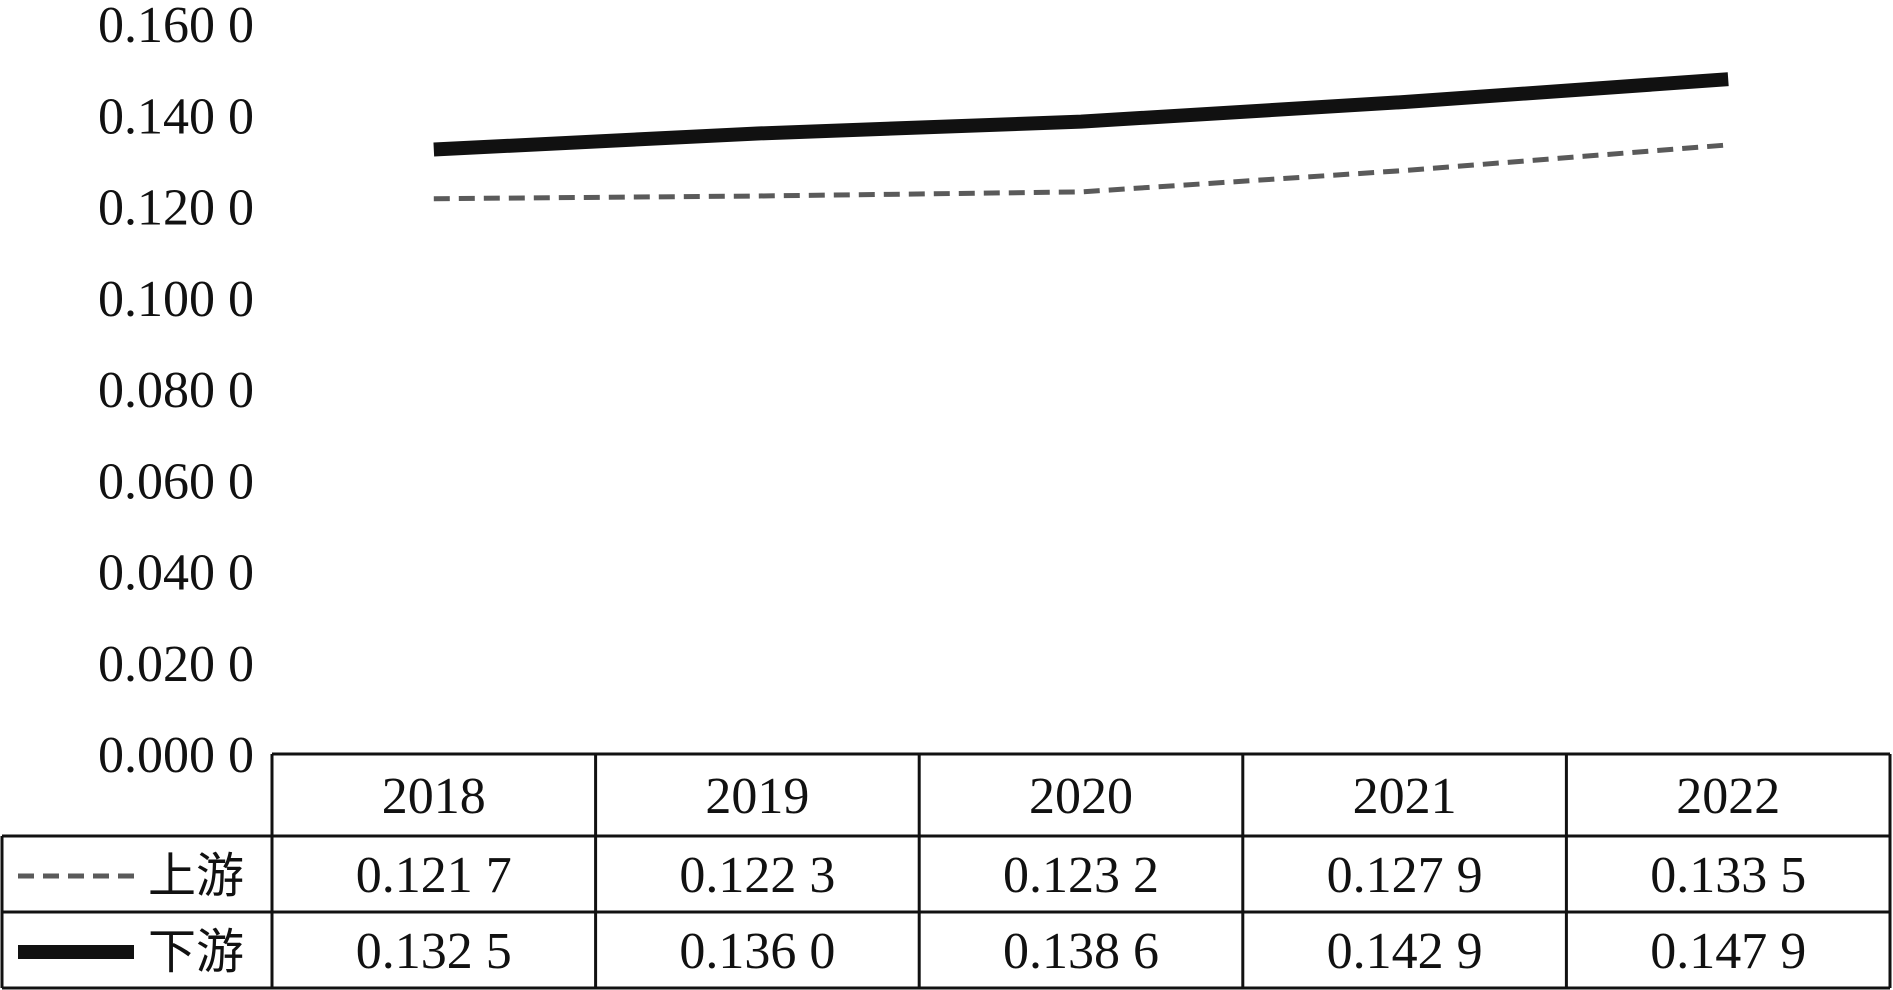 The width and height of the screenshot is (1893, 990). Describe the element at coordinates (1405, 796) in the screenshot. I see `x-tick-label: 2021` at that location.